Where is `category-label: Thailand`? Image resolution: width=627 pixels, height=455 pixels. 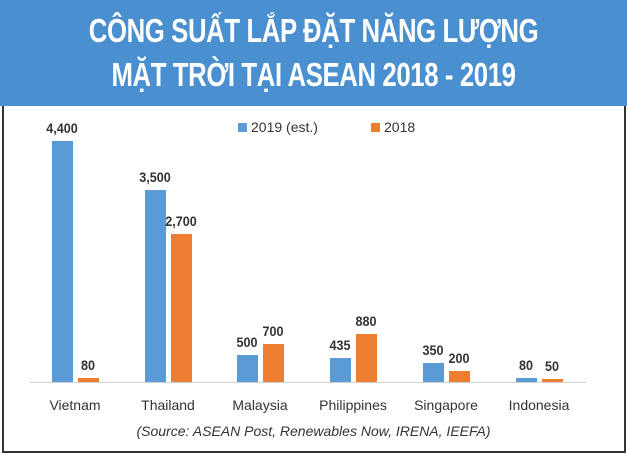
category-label: Thailand is located at coordinates (168, 405).